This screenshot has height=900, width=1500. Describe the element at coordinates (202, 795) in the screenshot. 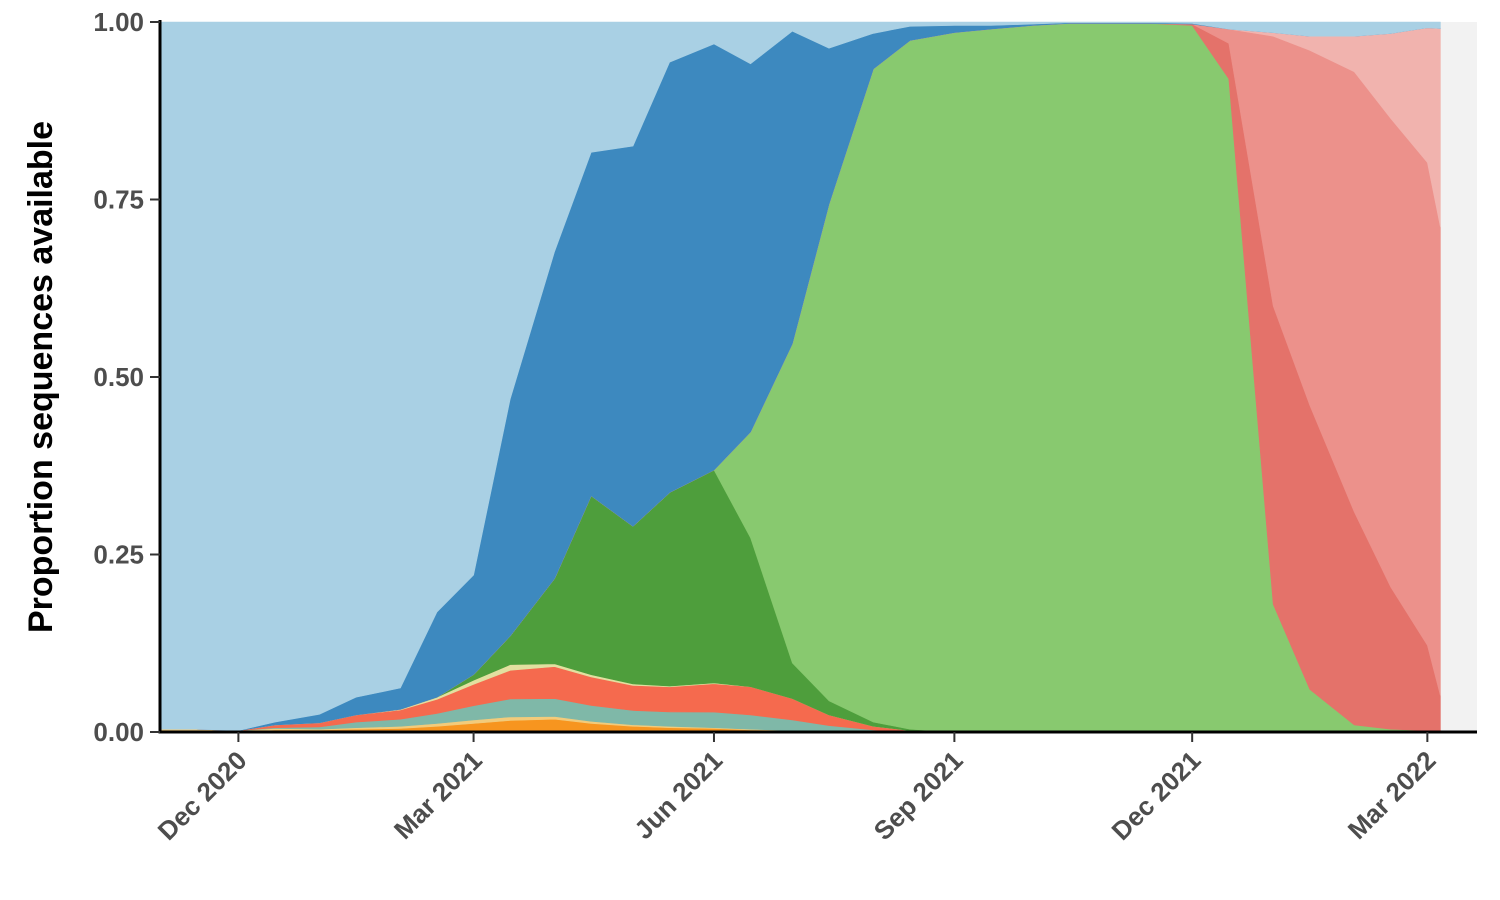

I see `x-tick-label: Dec 2020` at that location.